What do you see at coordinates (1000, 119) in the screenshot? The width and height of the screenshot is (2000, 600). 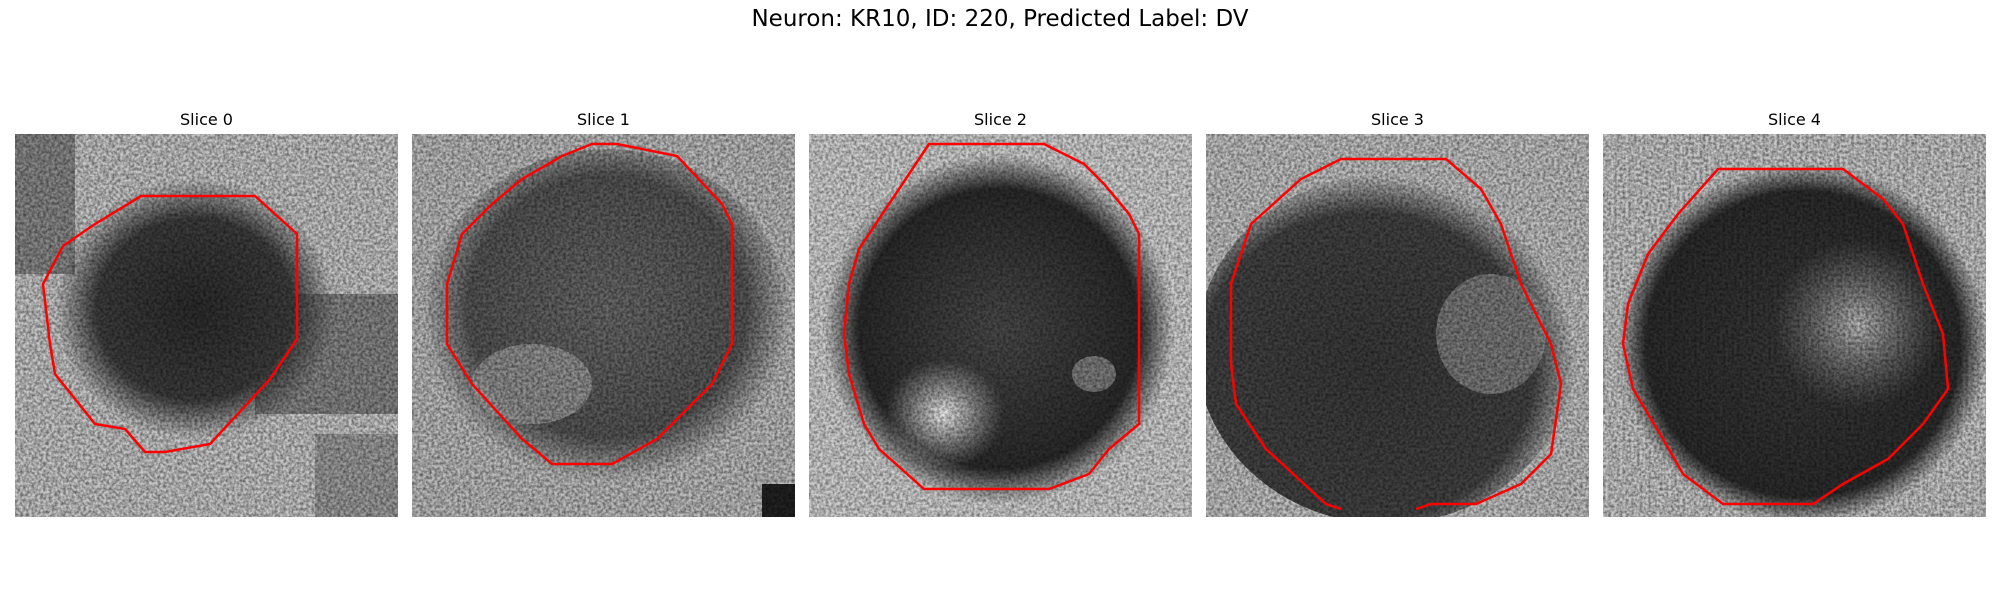 I see `slice-title-2: Slice 2` at bounding box center [1000, 119].